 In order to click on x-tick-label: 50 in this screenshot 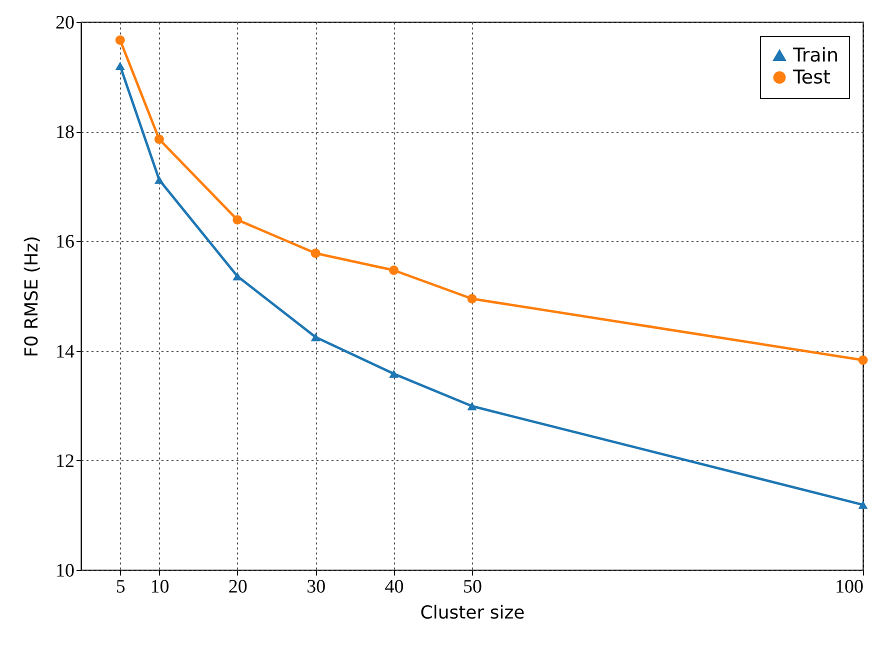, I will do `click(472, 587)`.